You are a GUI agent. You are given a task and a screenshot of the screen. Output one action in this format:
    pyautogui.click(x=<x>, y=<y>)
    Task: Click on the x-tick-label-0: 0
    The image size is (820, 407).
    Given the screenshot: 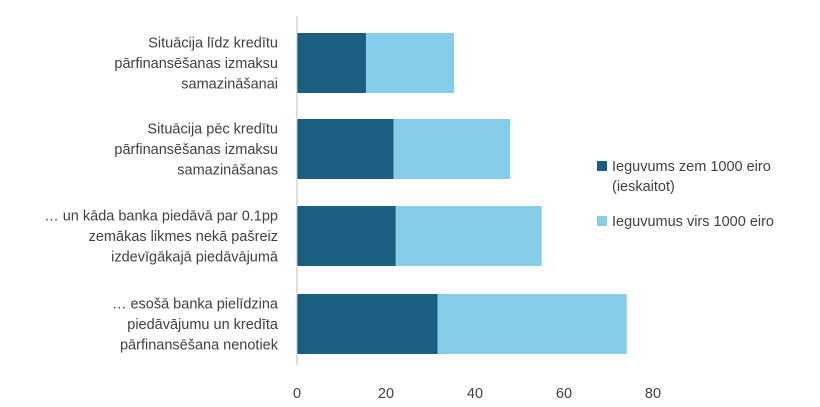 What is the action you would take?
    pyautogui.click(x=297, y=394)
    